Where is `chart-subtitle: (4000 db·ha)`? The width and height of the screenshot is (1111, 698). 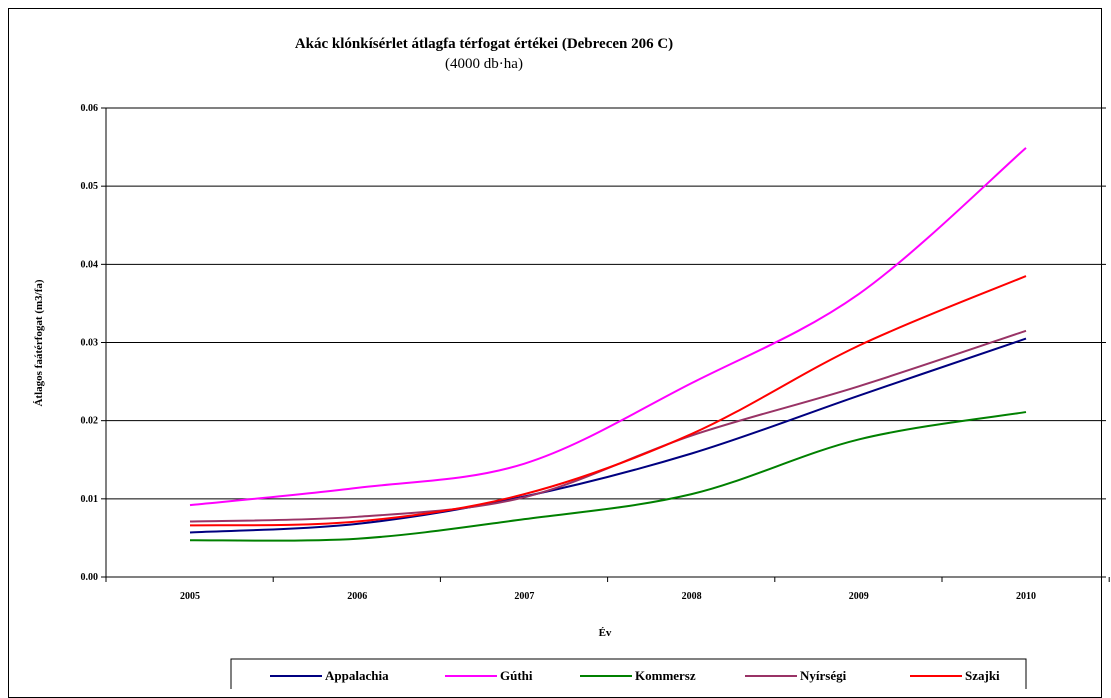
chart-subtitle: (4000 db·ha) is located at coordinates (484, 64).